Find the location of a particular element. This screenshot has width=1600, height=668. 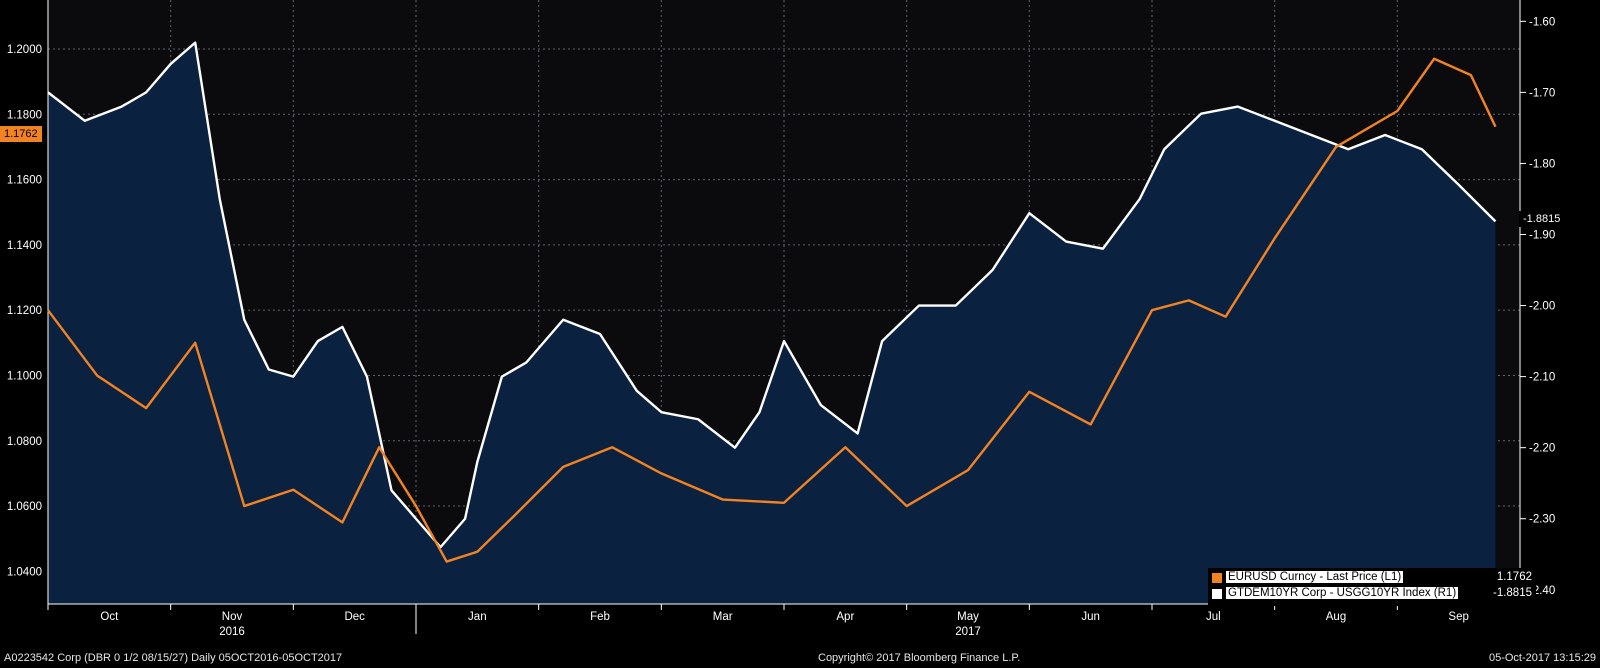

left-tick-label: 1.1400 is located at coordinates (24, 246).